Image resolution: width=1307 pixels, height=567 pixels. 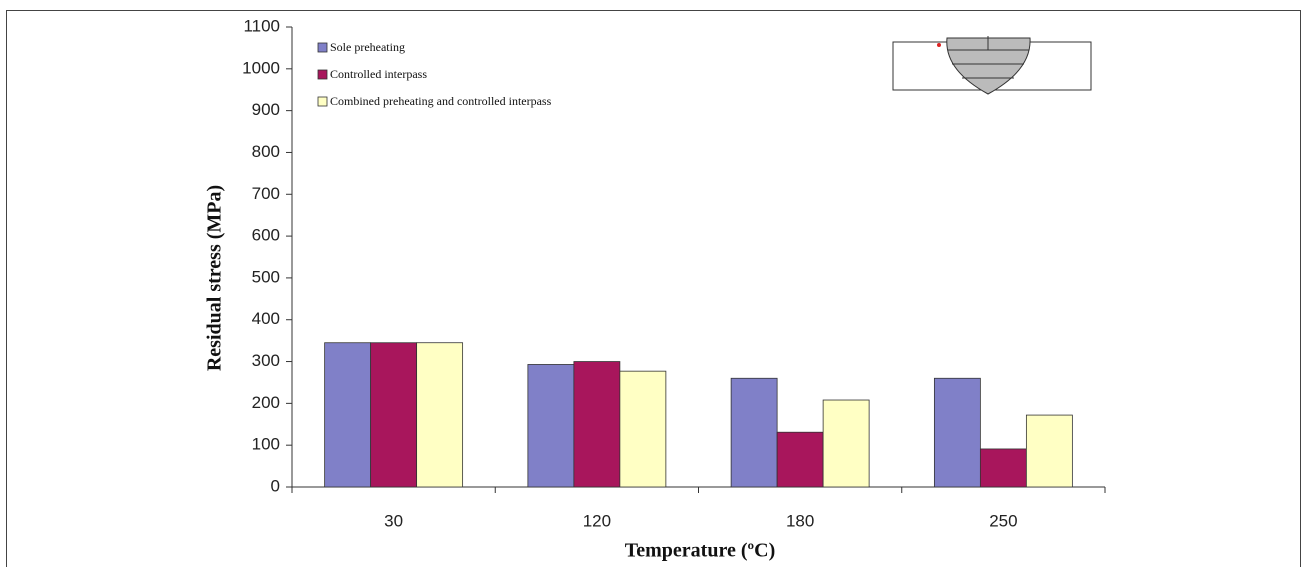 I want to click on x-axis-title: Temperature (ºC), so click(x=700, y=551).